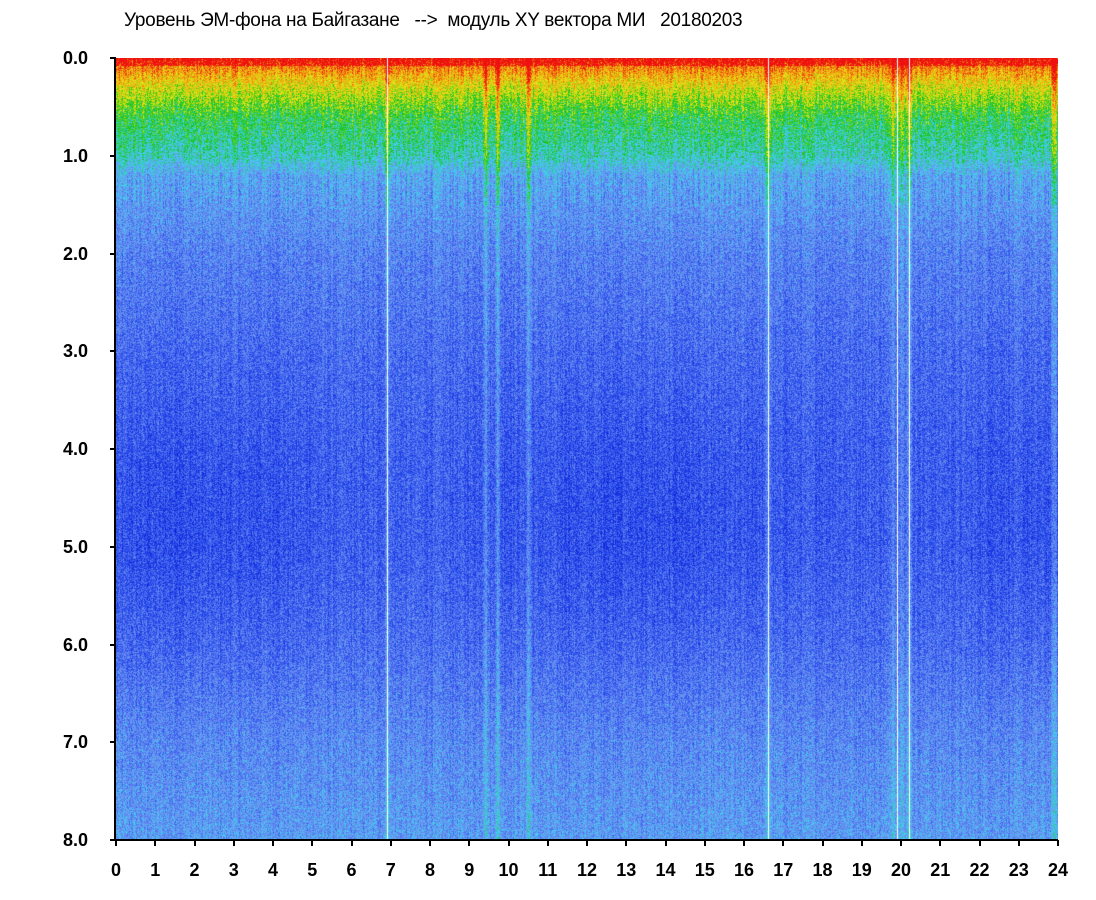  Describe the element at coordinates (390, 870) in the screenshot. I see `x-tick-label: 7` at that location.